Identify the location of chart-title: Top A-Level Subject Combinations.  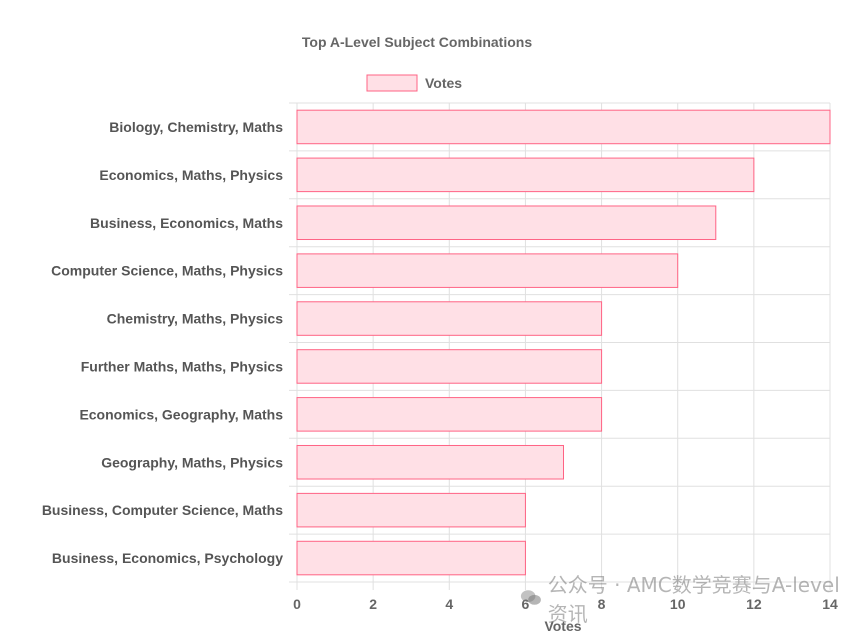
(417, 42).